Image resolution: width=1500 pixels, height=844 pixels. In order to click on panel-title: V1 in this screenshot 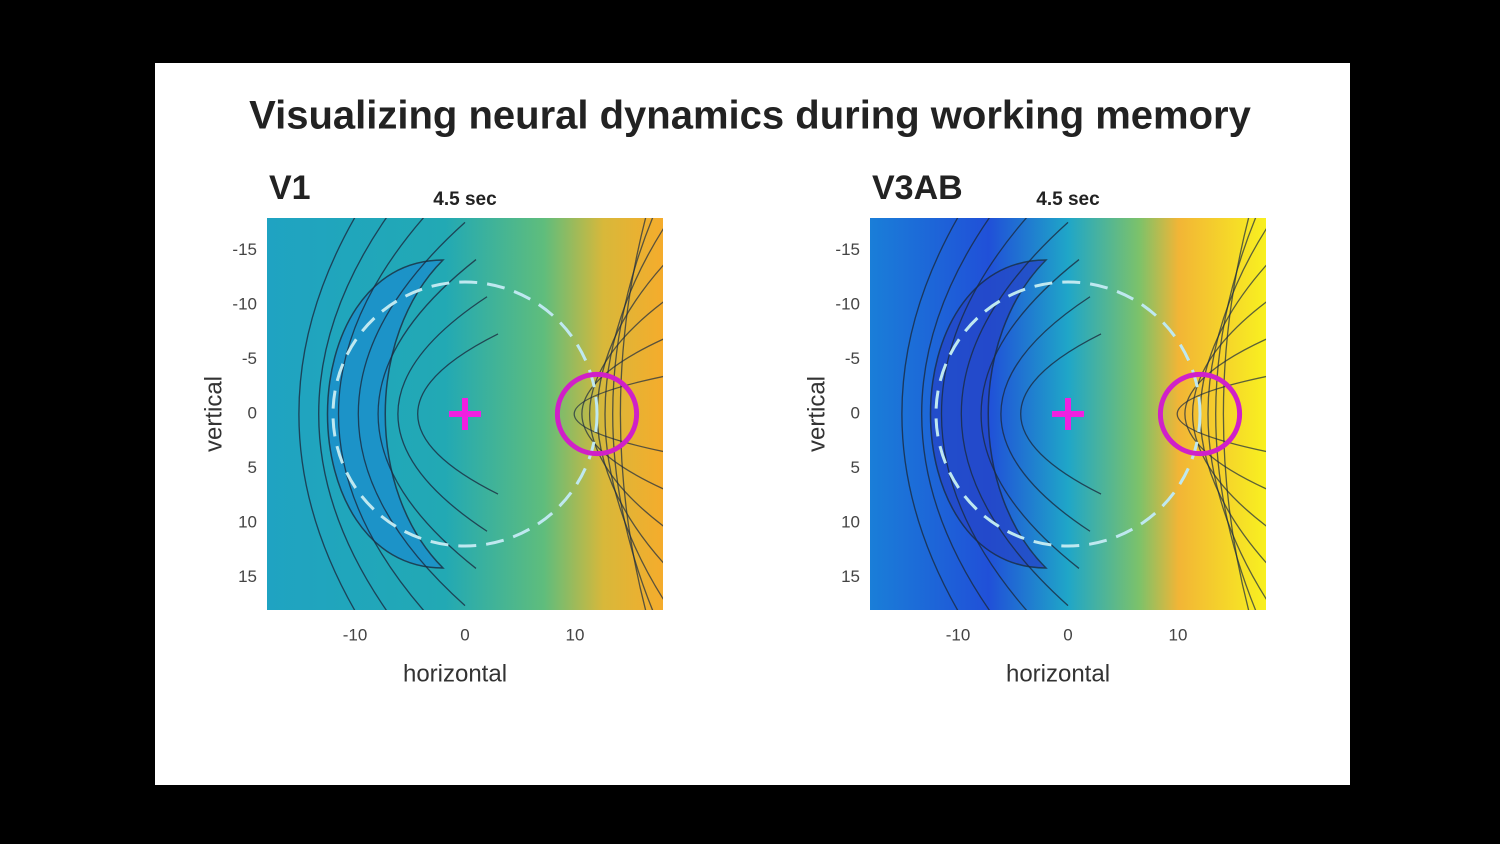, I will do `click(290, 188)`.